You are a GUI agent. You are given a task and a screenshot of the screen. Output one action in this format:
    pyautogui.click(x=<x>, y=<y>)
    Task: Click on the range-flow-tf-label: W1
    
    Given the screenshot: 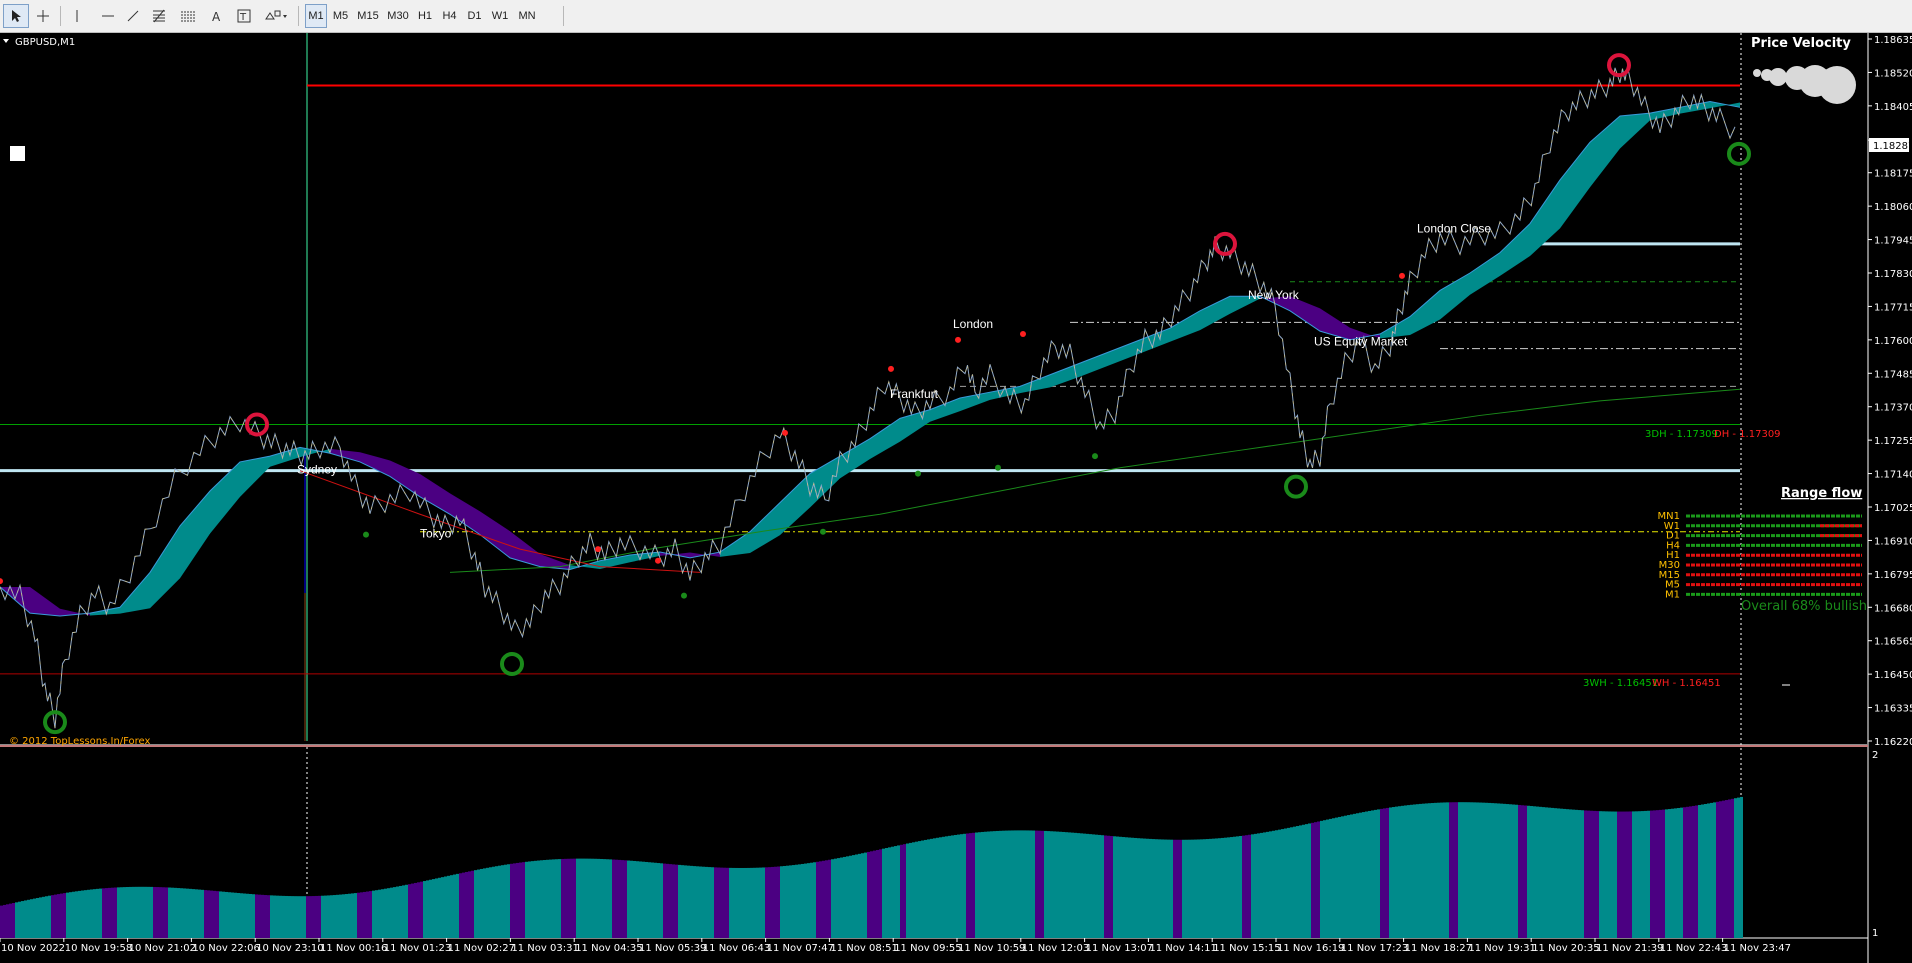 What is the action you would take?
    pyautogui.click(x=1672, y=526)
    